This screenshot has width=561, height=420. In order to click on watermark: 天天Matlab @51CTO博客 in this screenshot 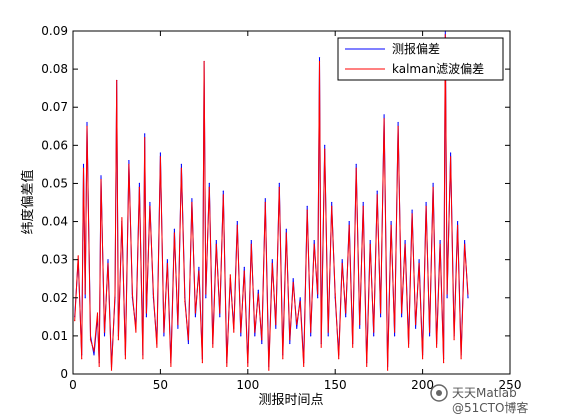, I will do `click(479, 399)`.